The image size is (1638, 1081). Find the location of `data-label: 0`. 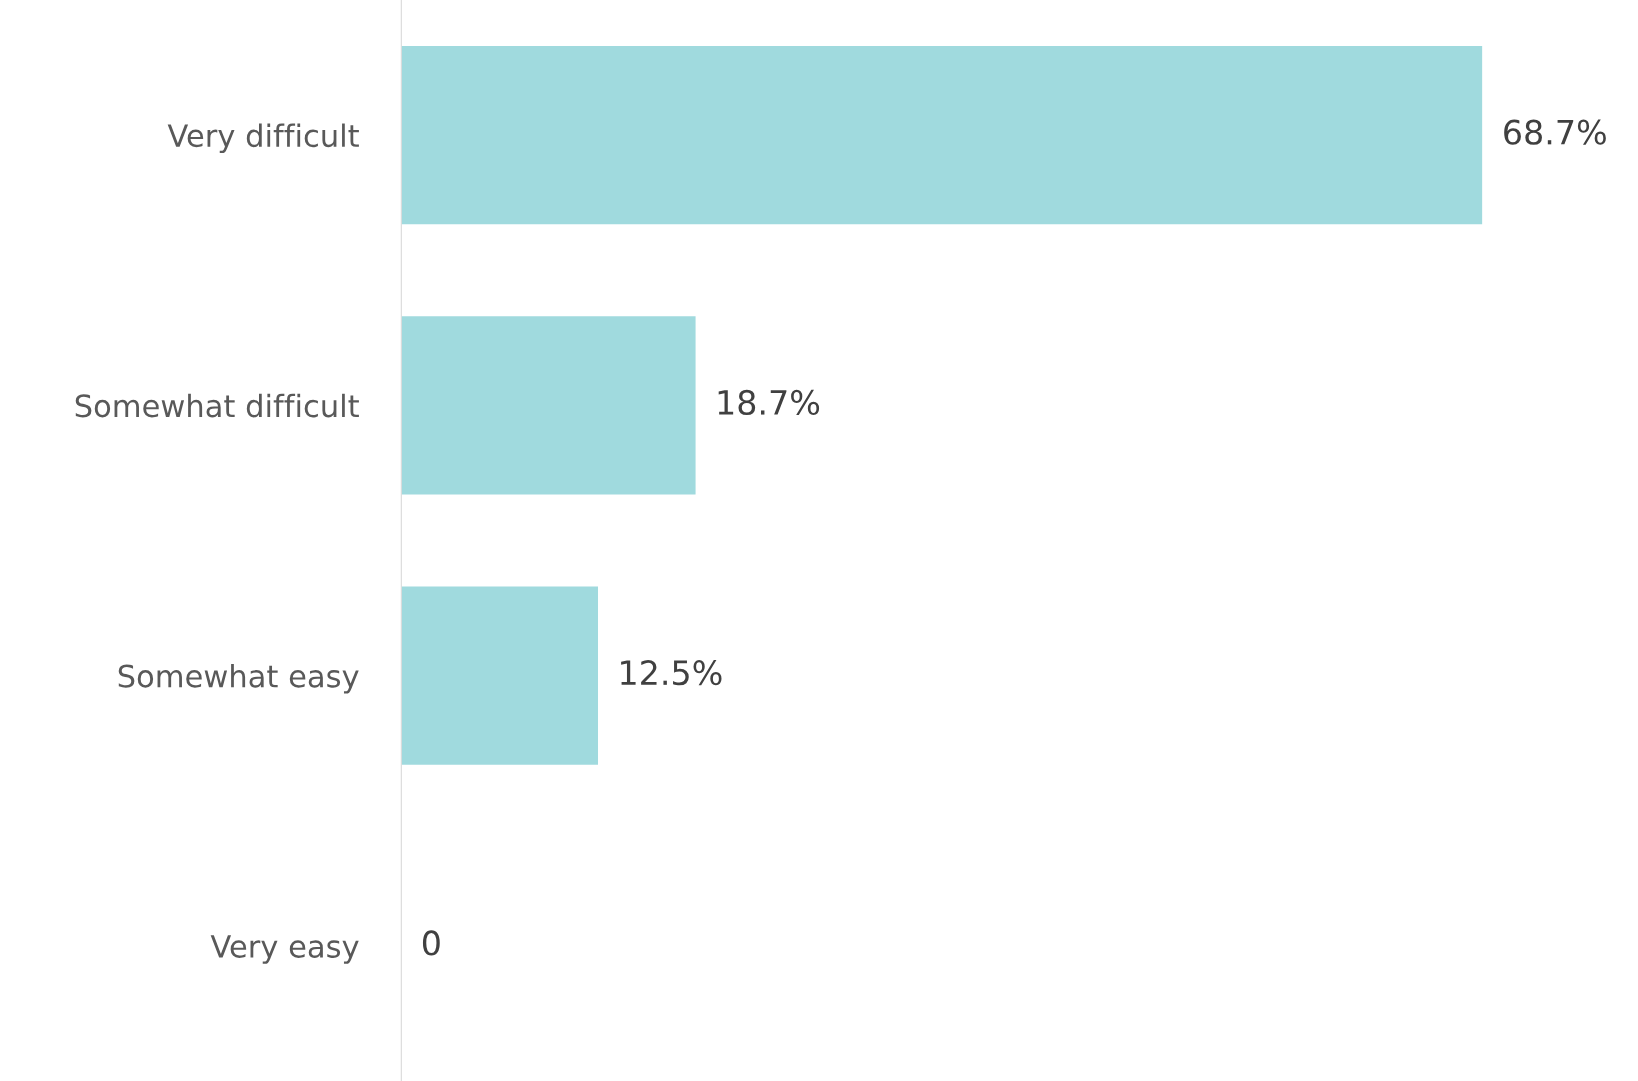

data-label: 0 is located at coordinates (431, 943).